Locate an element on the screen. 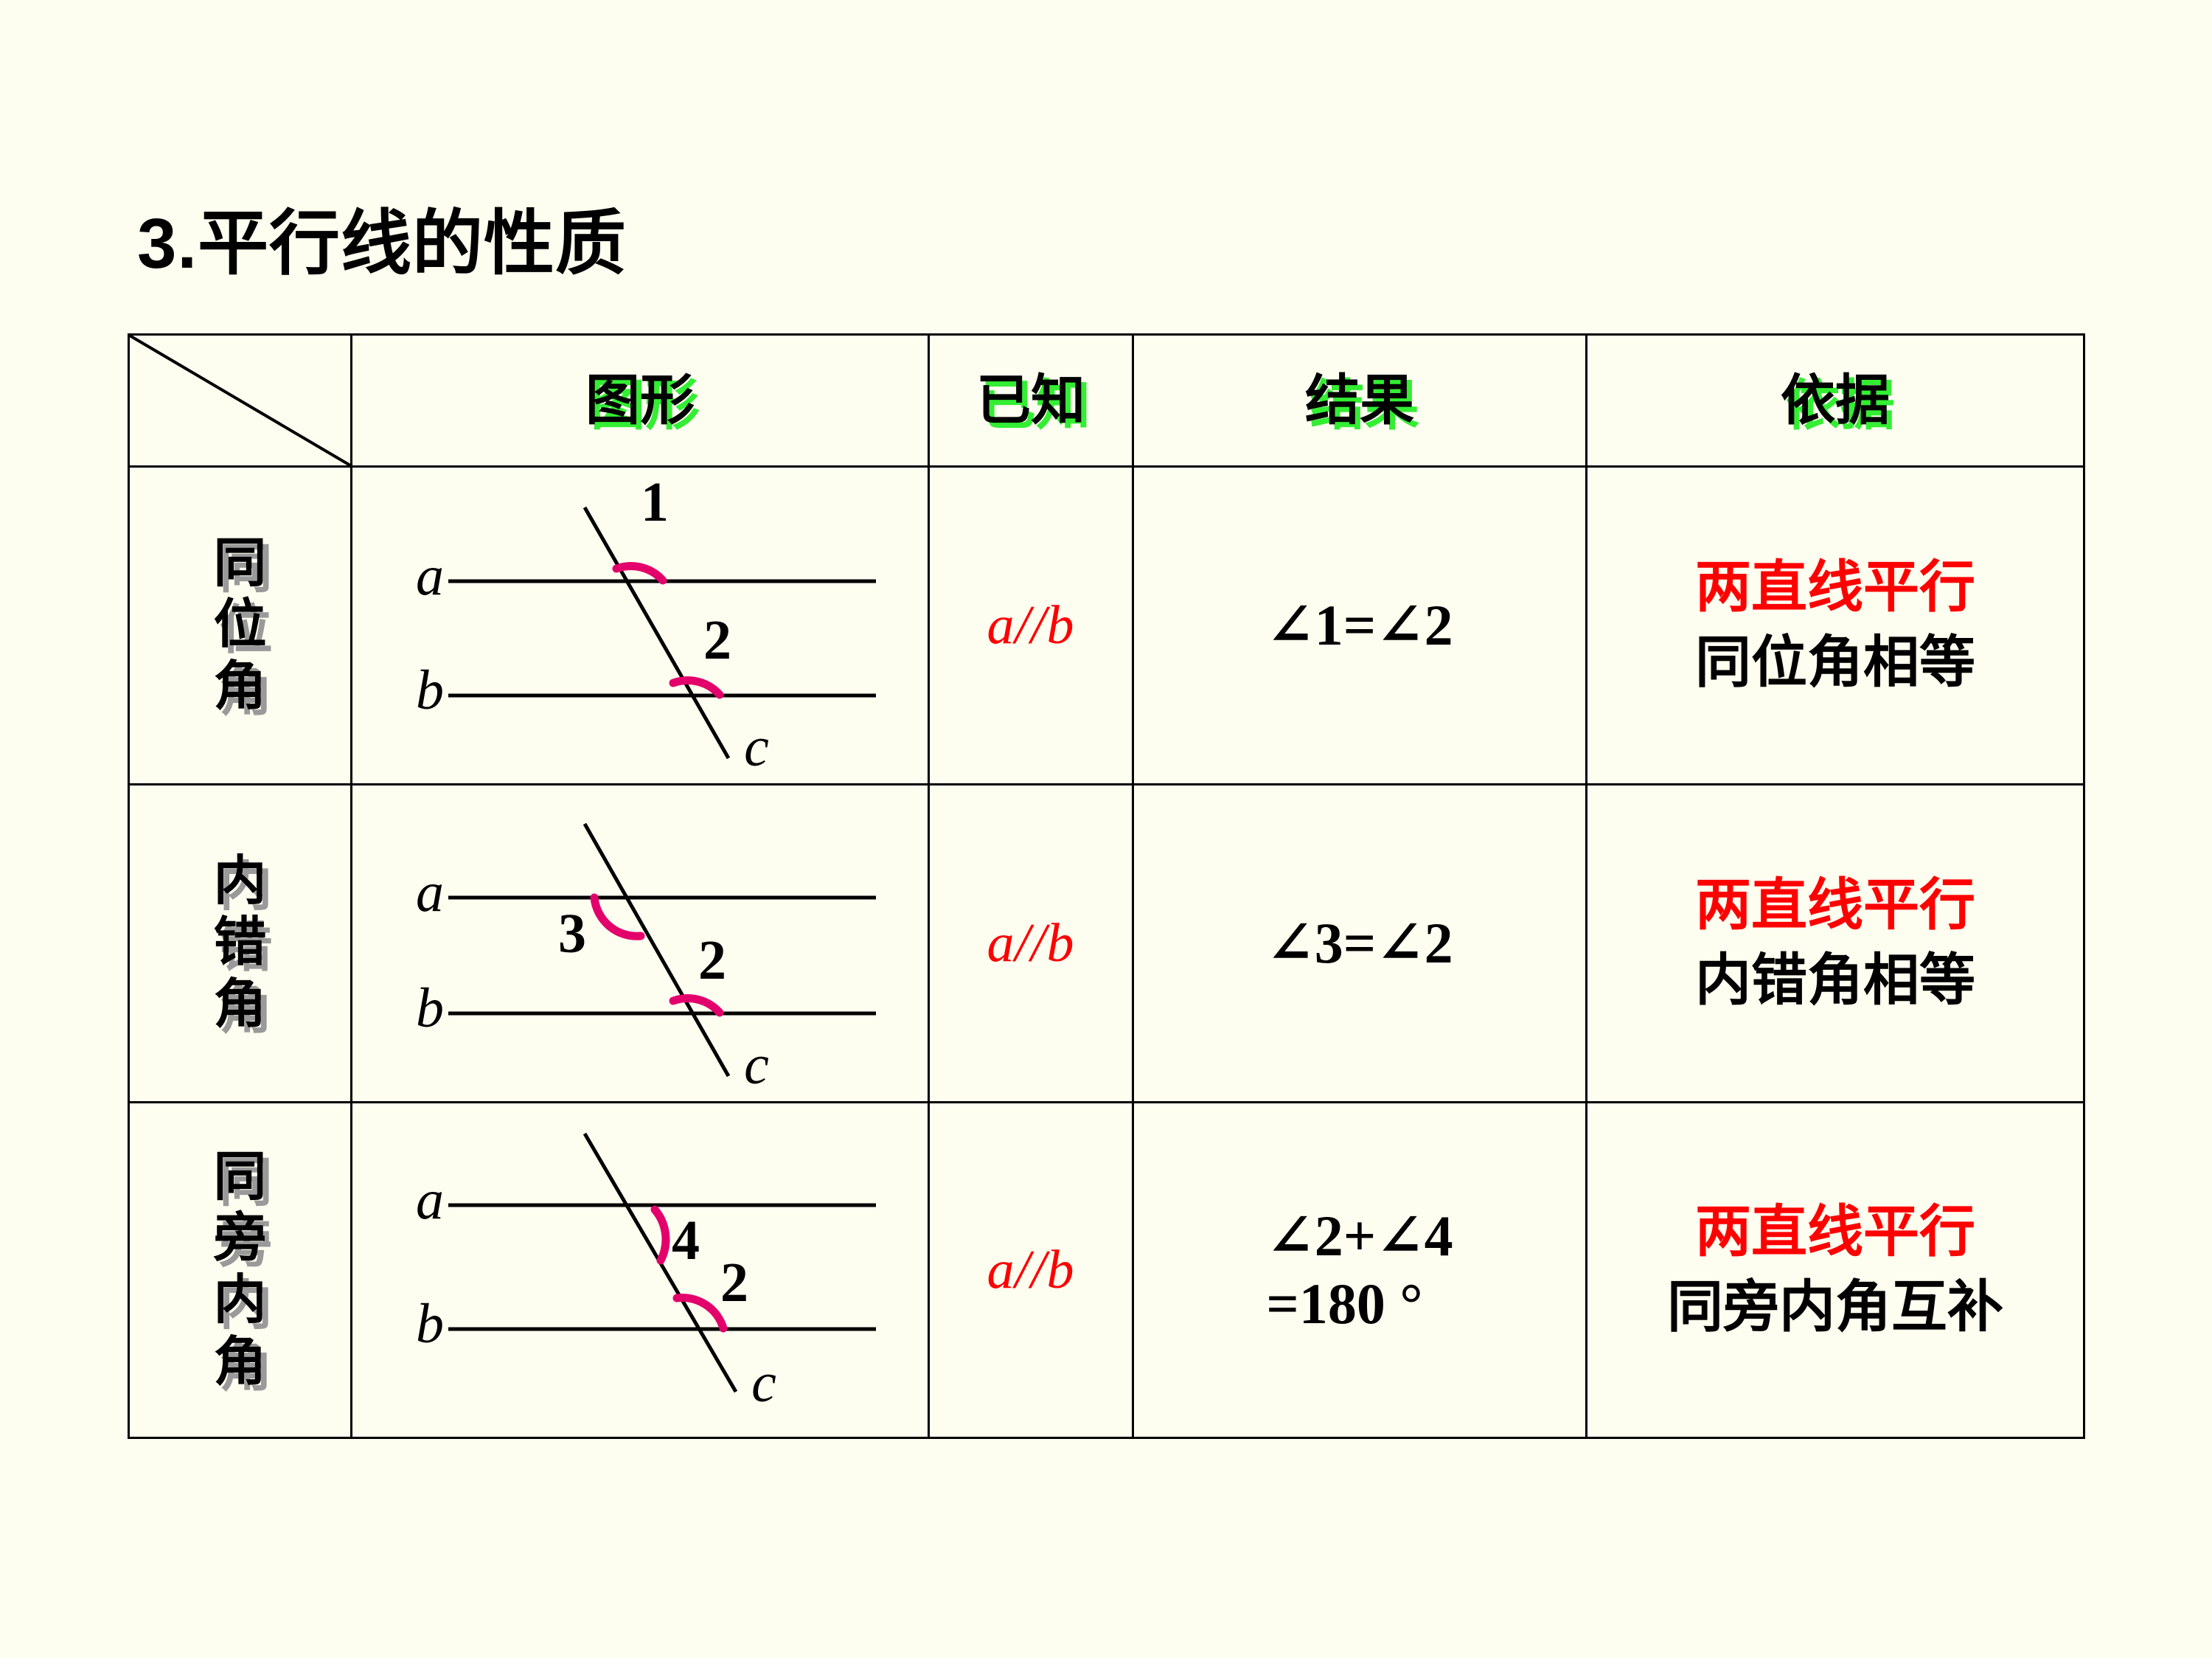 This screenshot has width=2212, height=1658. header-given: 已知 is located at coordinates (1031, 400).